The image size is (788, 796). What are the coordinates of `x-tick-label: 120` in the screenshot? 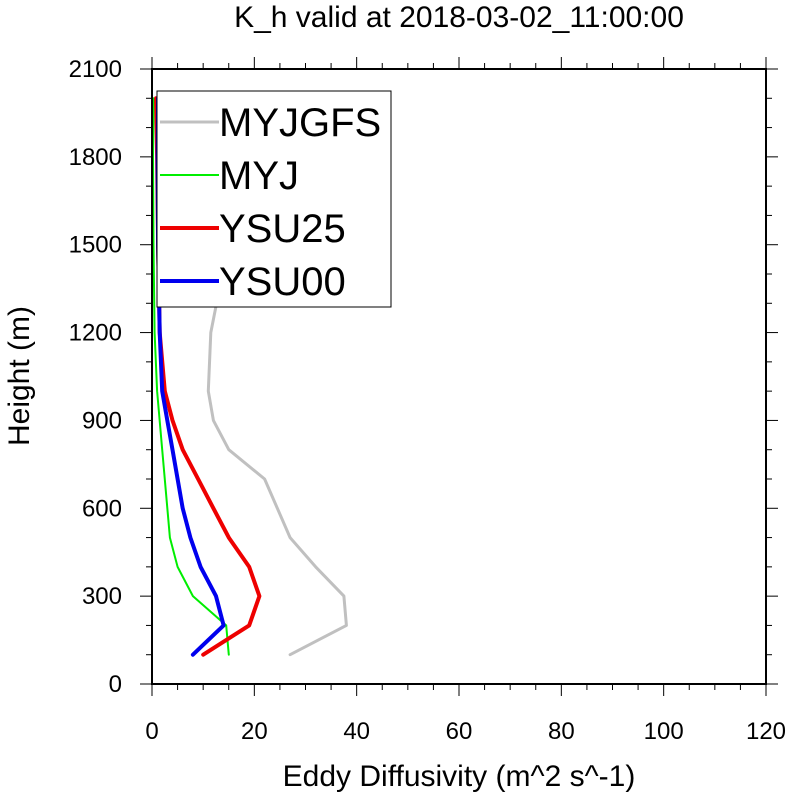 It's located at (766, 731).